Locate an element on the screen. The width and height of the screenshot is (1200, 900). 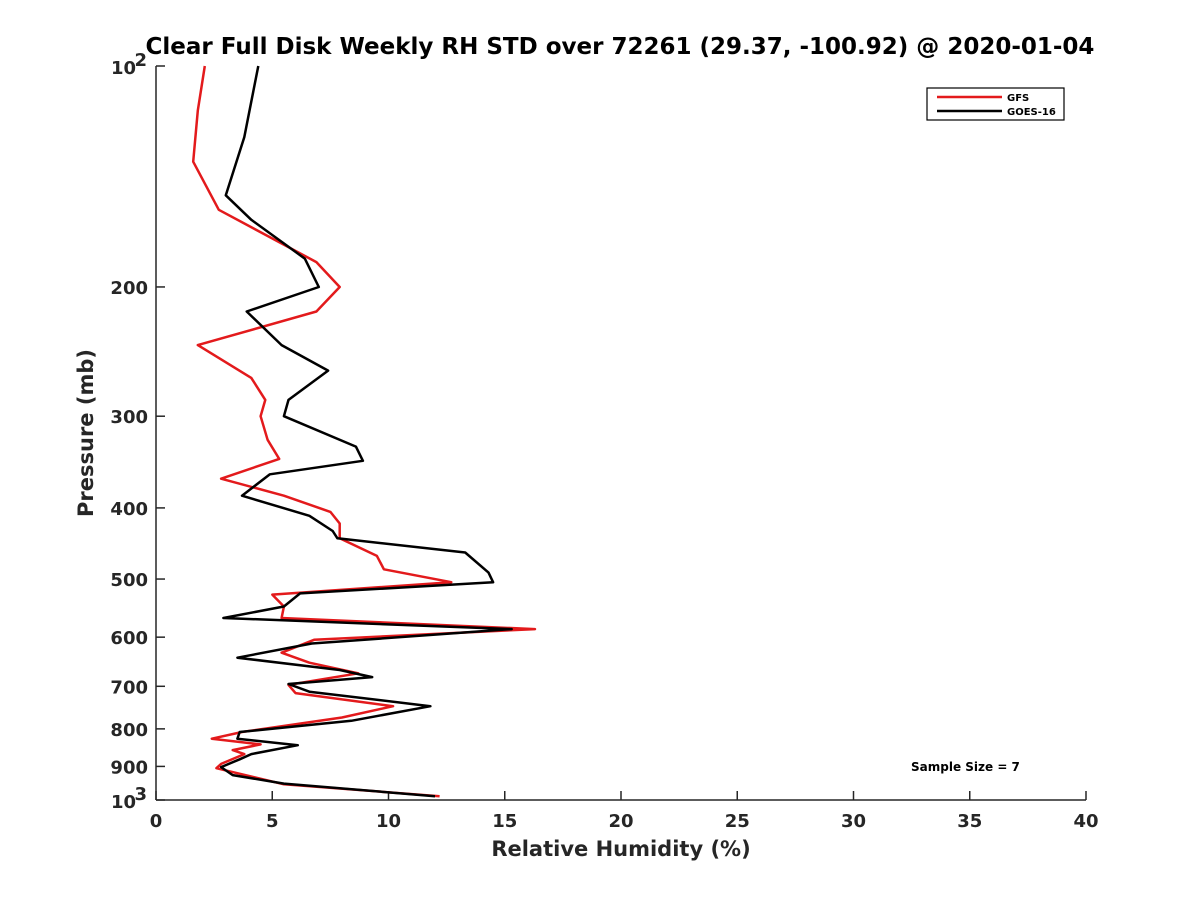
x-tick-label: 10 is located at coordinates (388, 821).